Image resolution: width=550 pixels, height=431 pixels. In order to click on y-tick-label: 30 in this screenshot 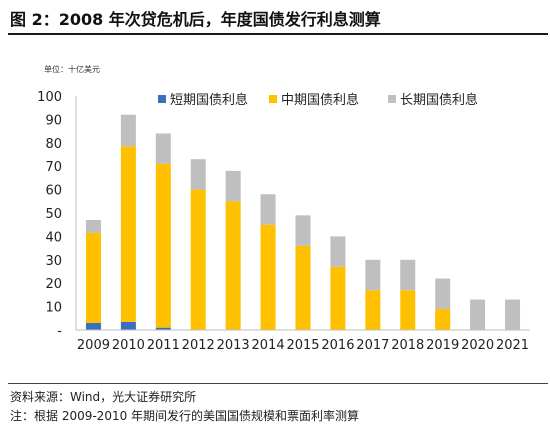, I will do `click(53, 261)`.